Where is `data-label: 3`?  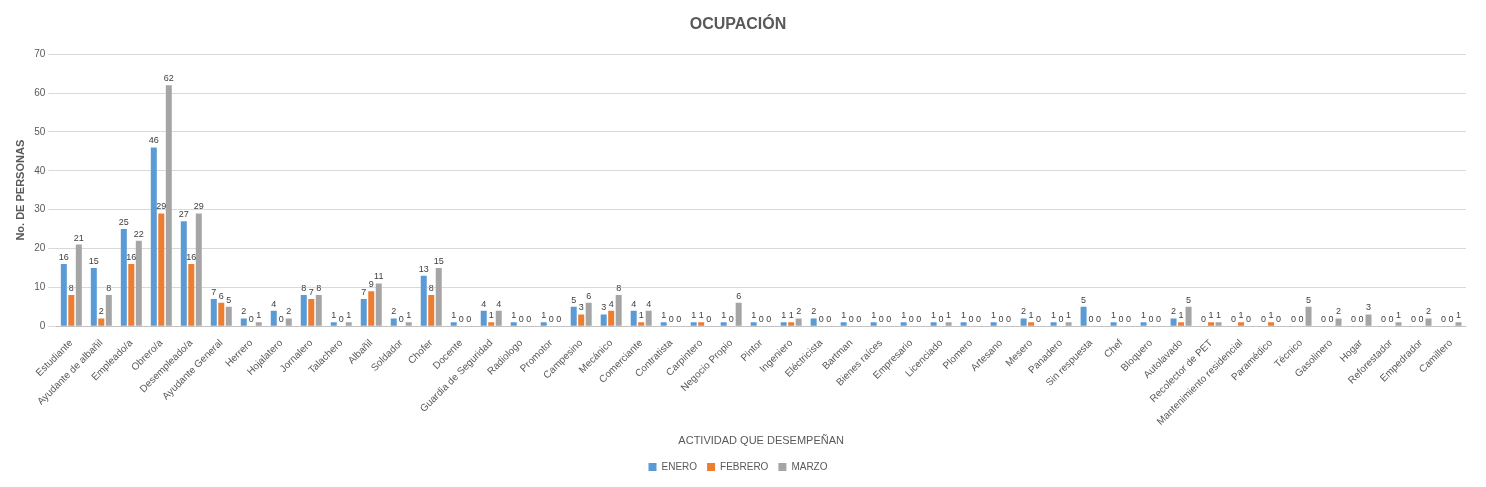 data-label: 3 is located at coordinates (604, 307).